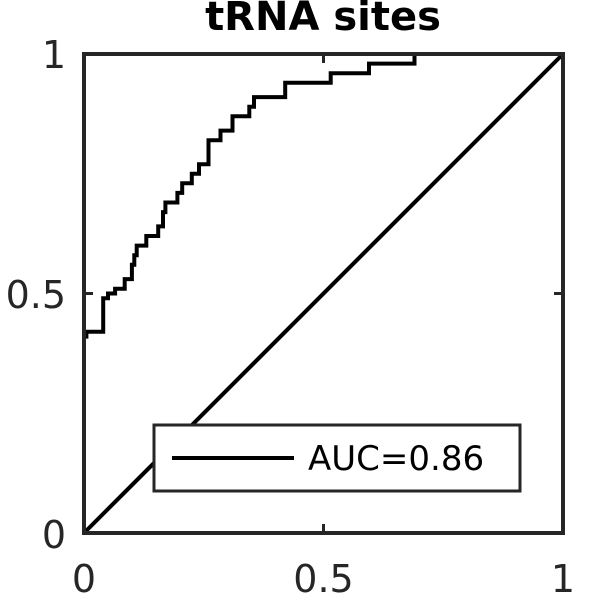  I want to click on legend: AUC=0.86, so click(337, 458).